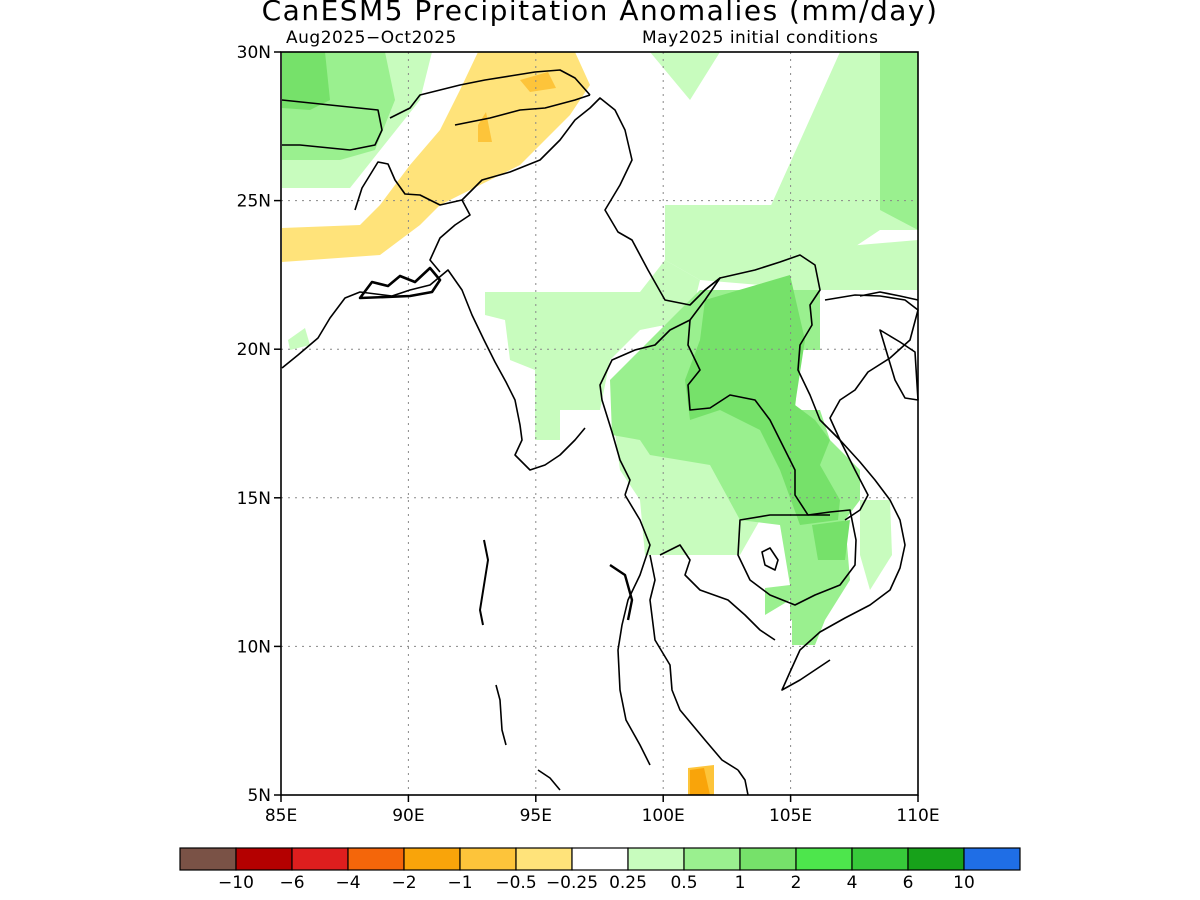 This screenshot has width=1200, height=900. What do you see at coordinates (549, 780) in the screenshot?
I see `malay-peninsula` at bounding box center [549, 780].